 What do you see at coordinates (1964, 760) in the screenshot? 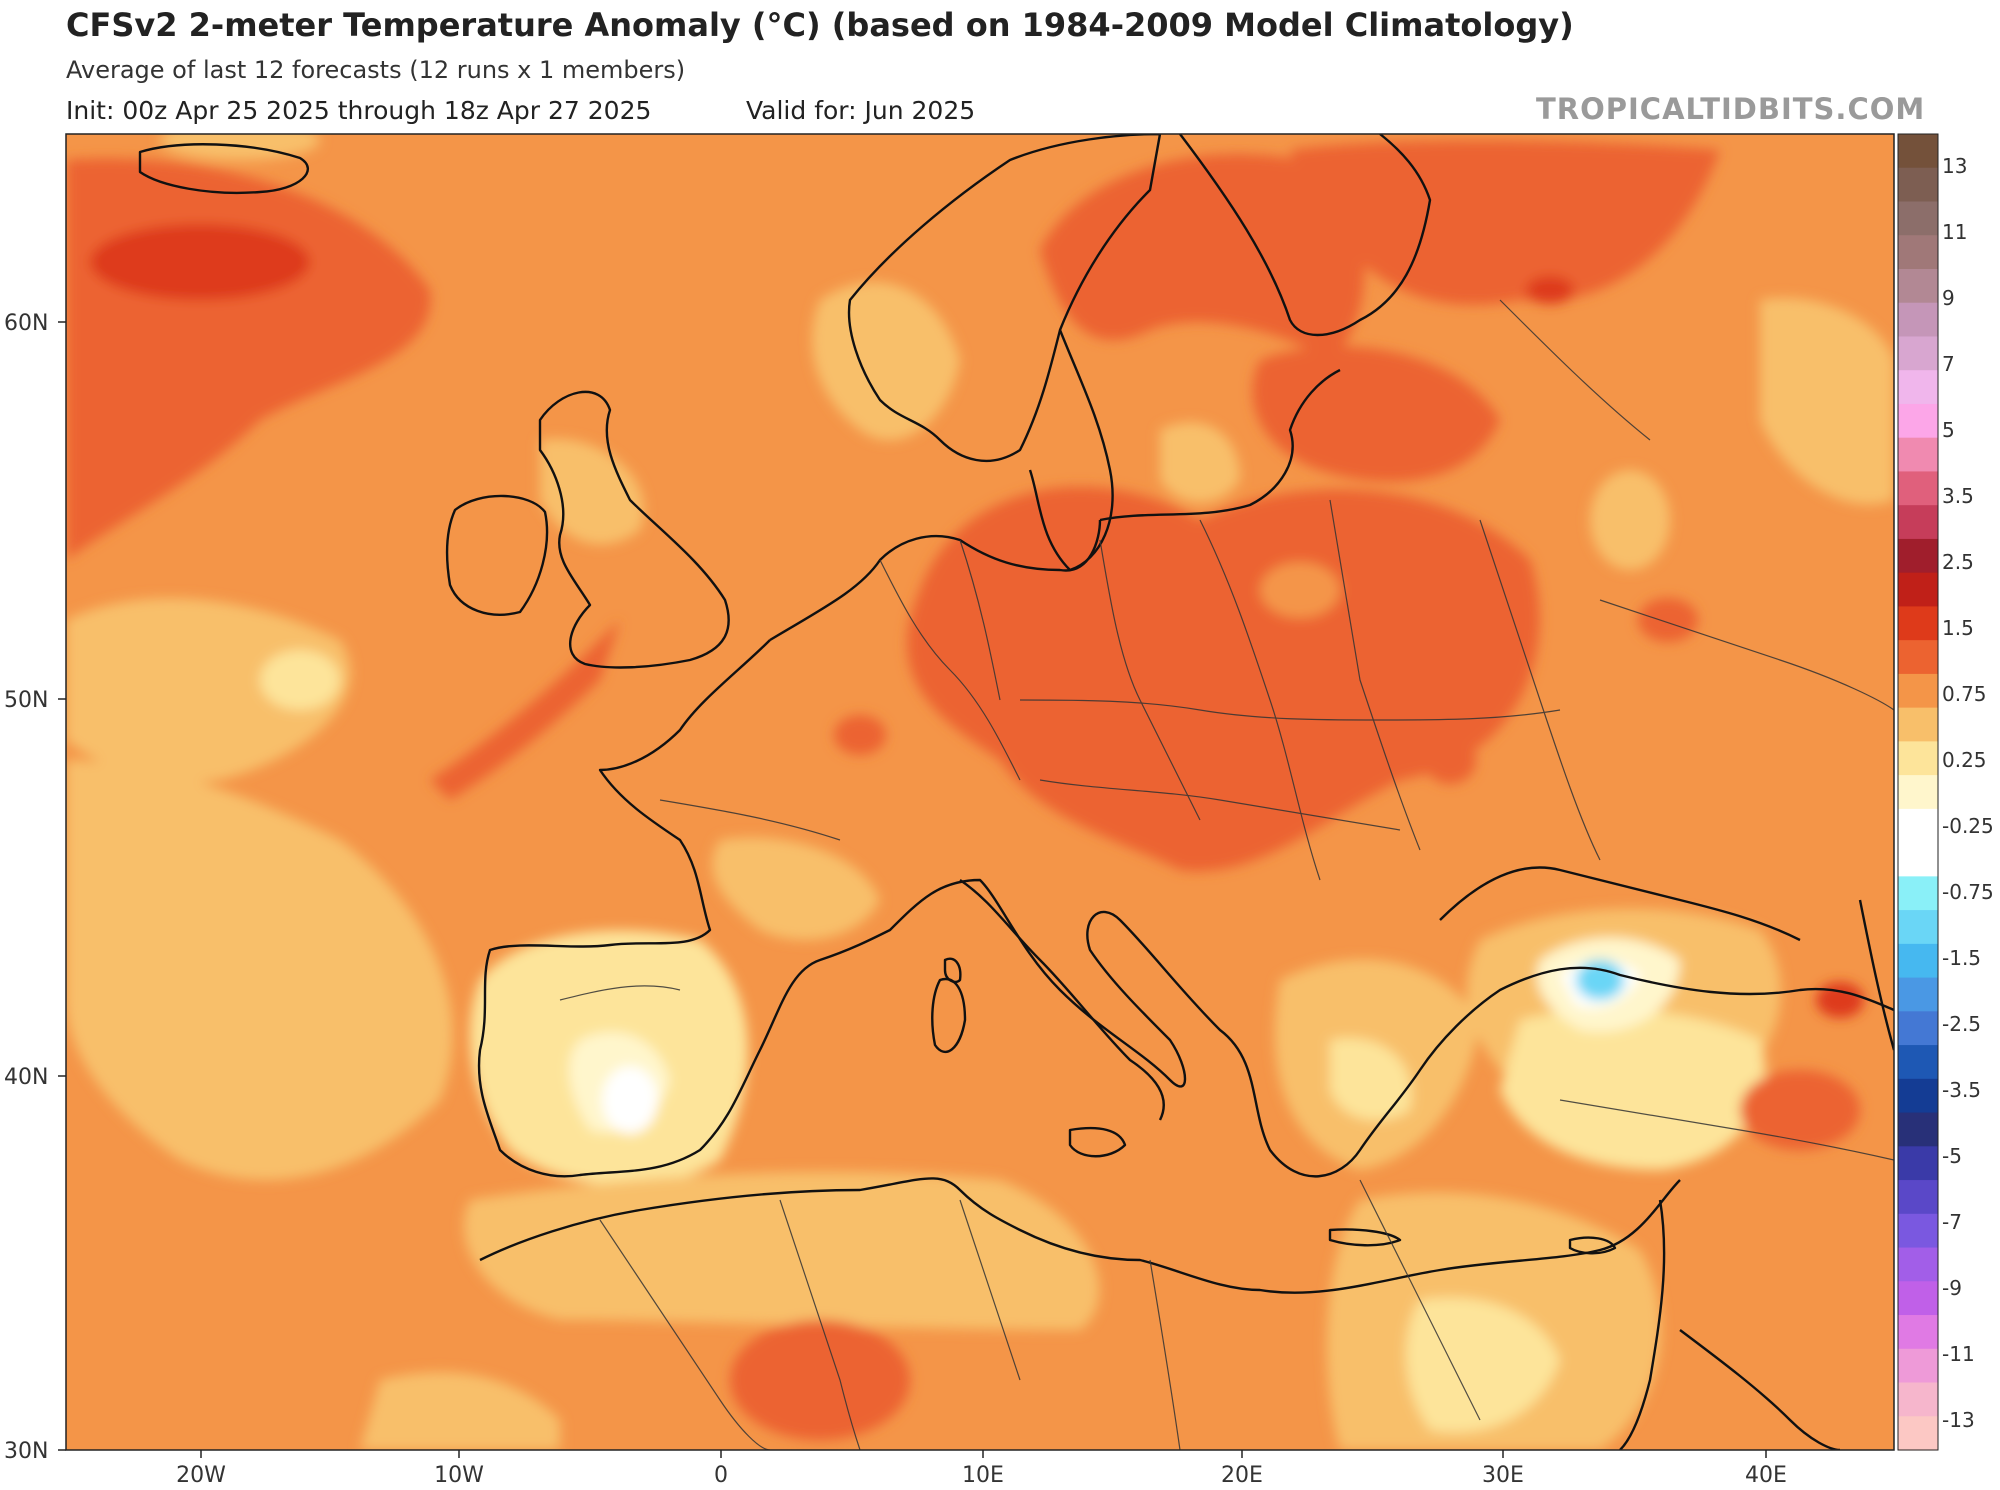
I see `colorbar-label: 0.25` at bounding box center [1964, 760].